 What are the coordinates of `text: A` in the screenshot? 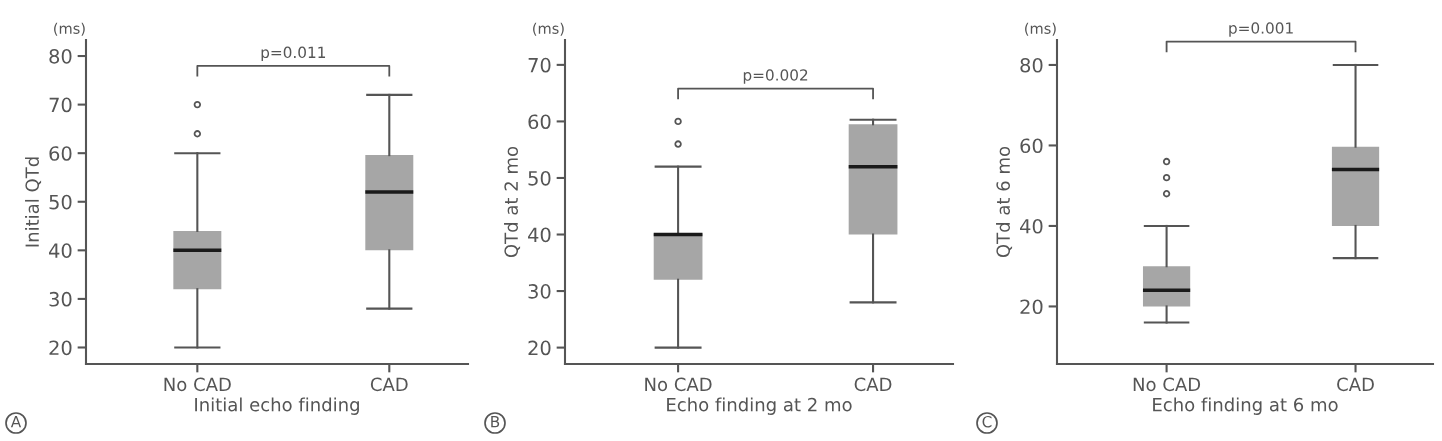 It's located at (16, 422).